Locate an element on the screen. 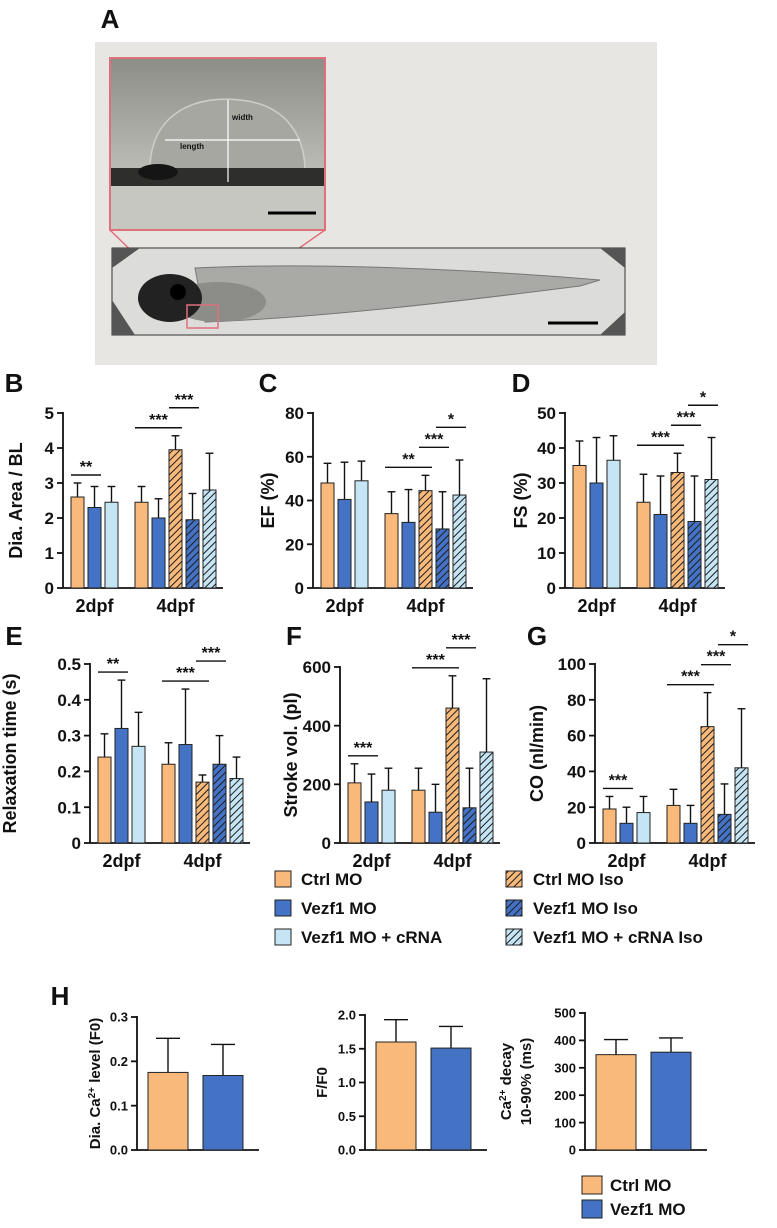 This screenshot has width=777, height=1228. y-tick-label: 400 is located at coordinates (565, 1040).